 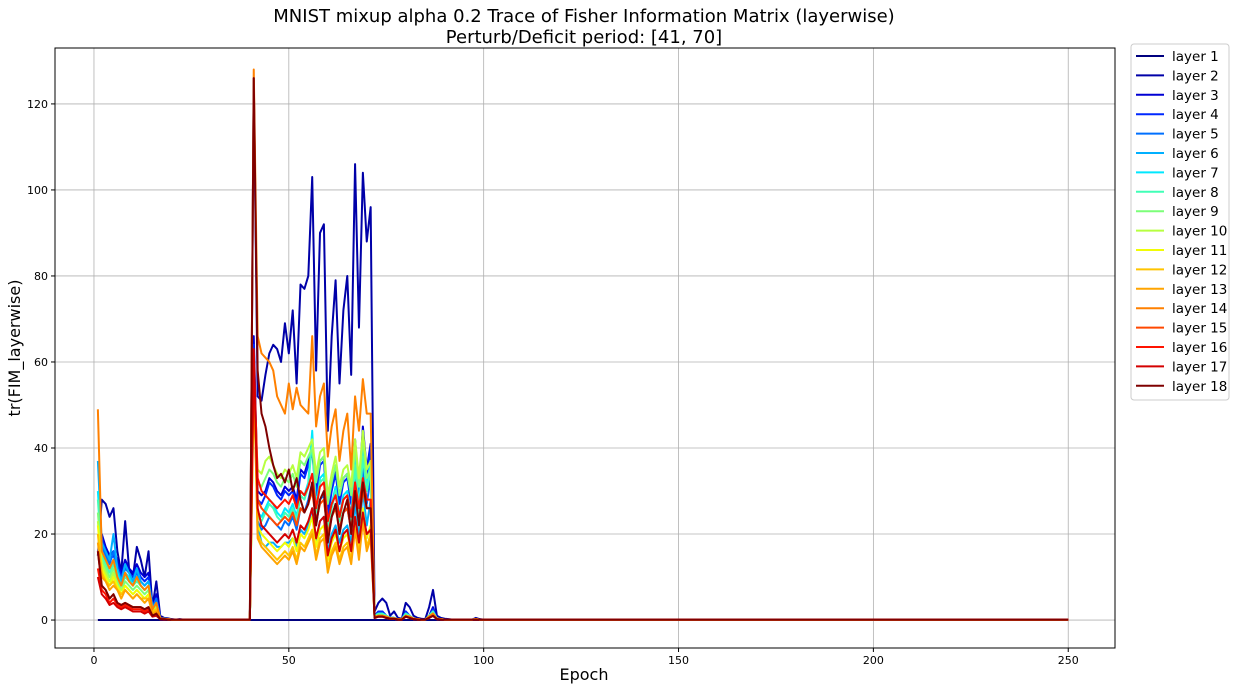 What do you see at coordinates (1199, 270) in the screenshot?
I see `legend-label-layer-12: layer 12` at bounding box center [1199, 270].